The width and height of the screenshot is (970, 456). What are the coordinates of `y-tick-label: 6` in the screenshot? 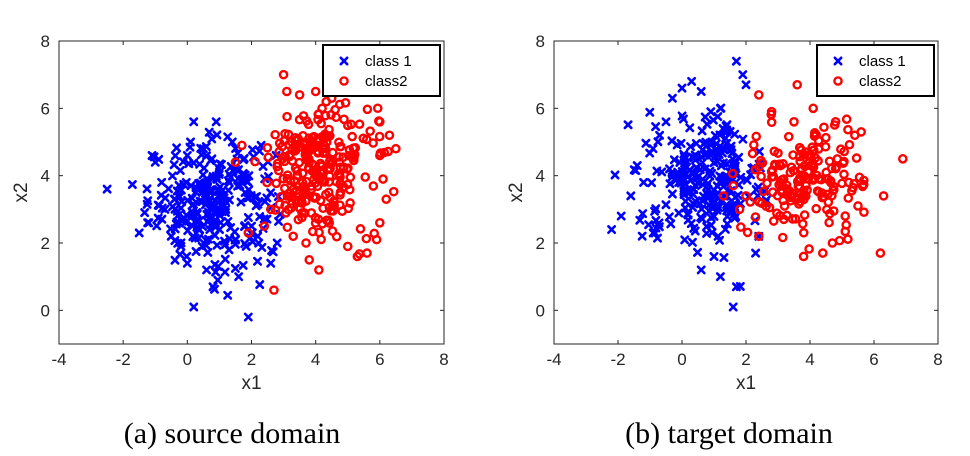 It's located at (45, 108).